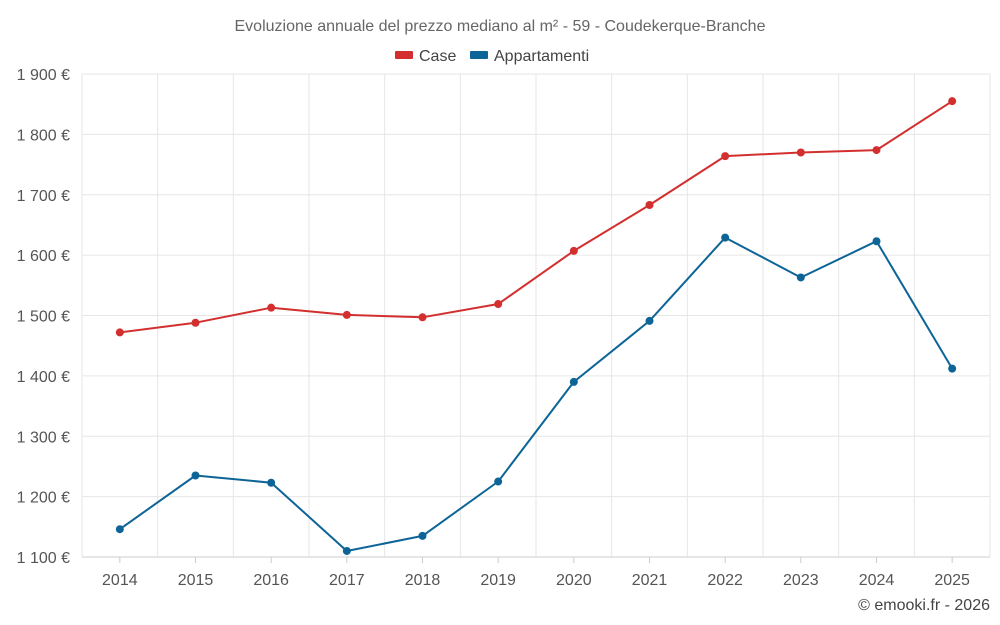 The image size is (1000, 625). What do you see at coordinates (498, 304) in the screenshot?
I see `data-point-case-2019` at bounding box center [498, 304].